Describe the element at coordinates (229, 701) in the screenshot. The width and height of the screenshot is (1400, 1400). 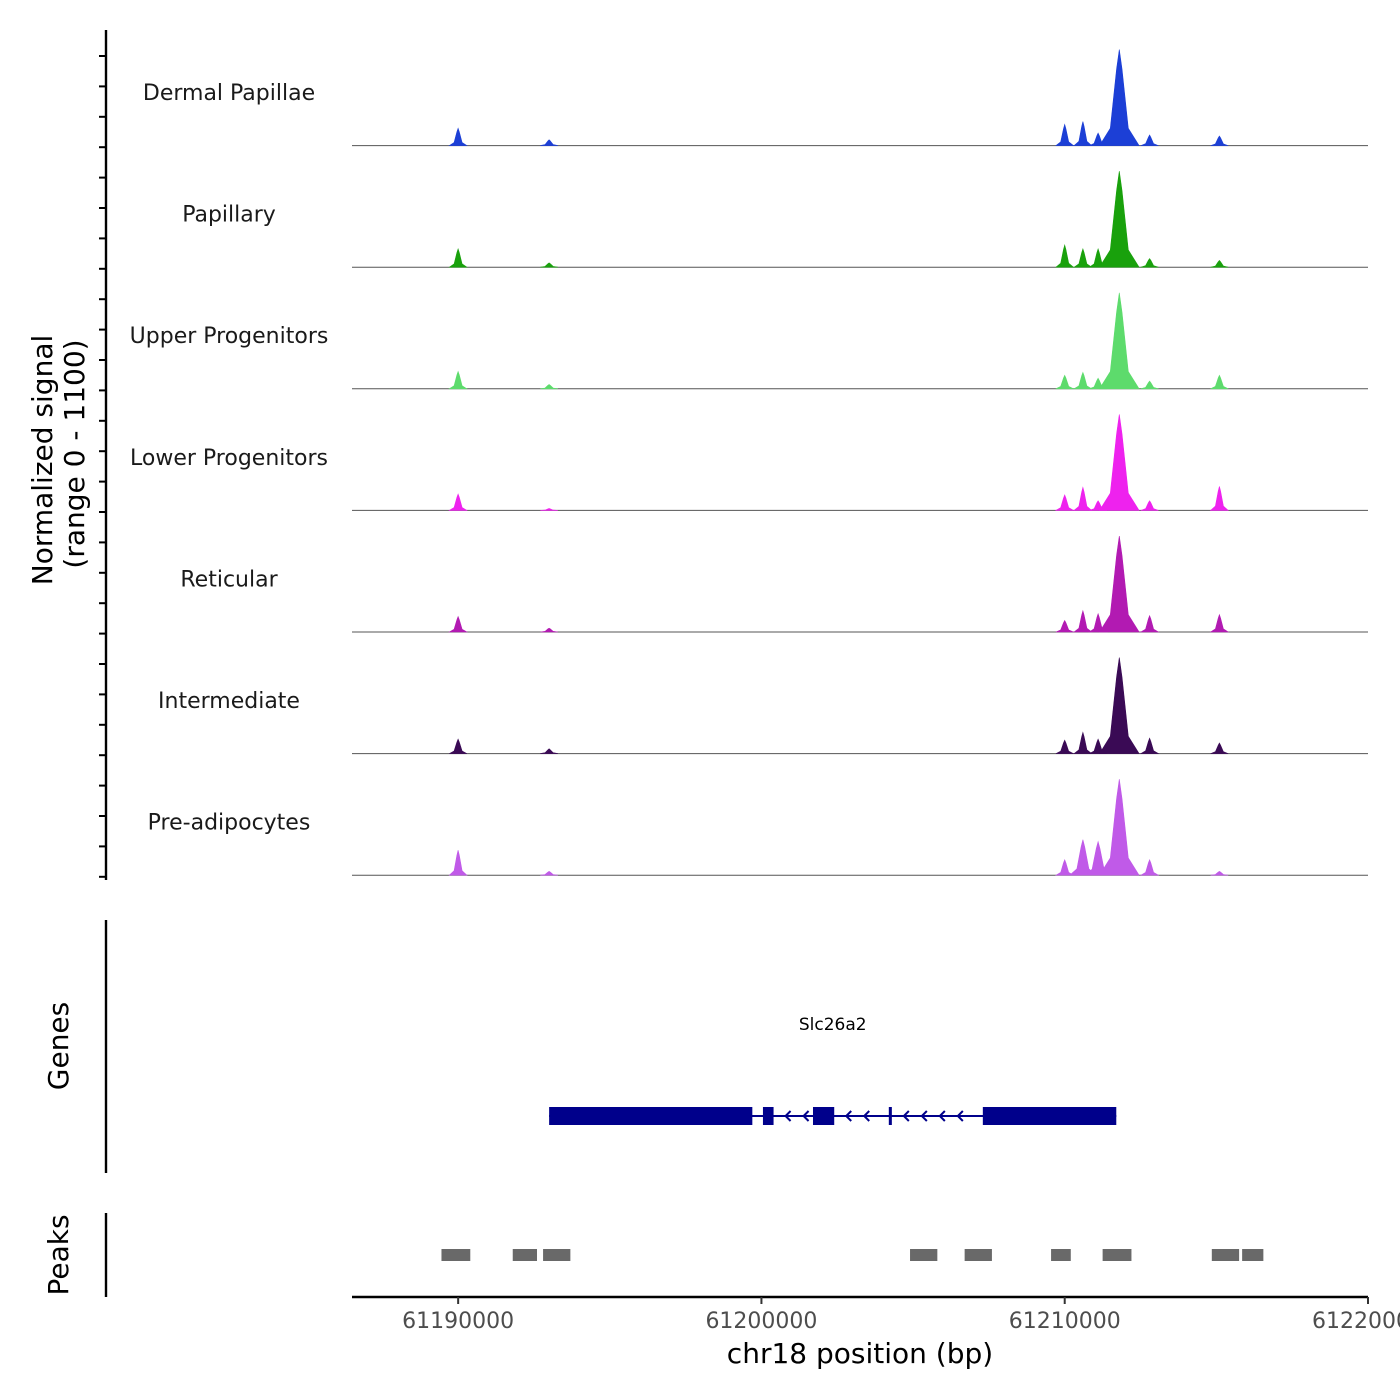
I see `track-label: Intermediate` at that location.